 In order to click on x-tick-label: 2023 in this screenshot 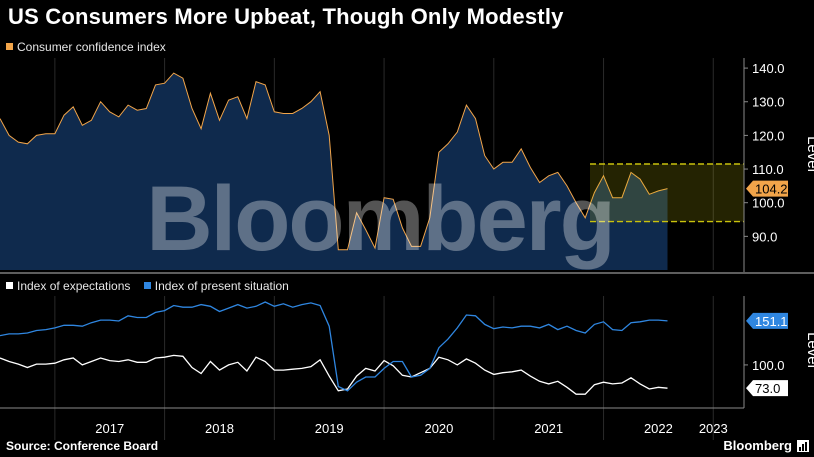, I will do `click(713, 428)`.